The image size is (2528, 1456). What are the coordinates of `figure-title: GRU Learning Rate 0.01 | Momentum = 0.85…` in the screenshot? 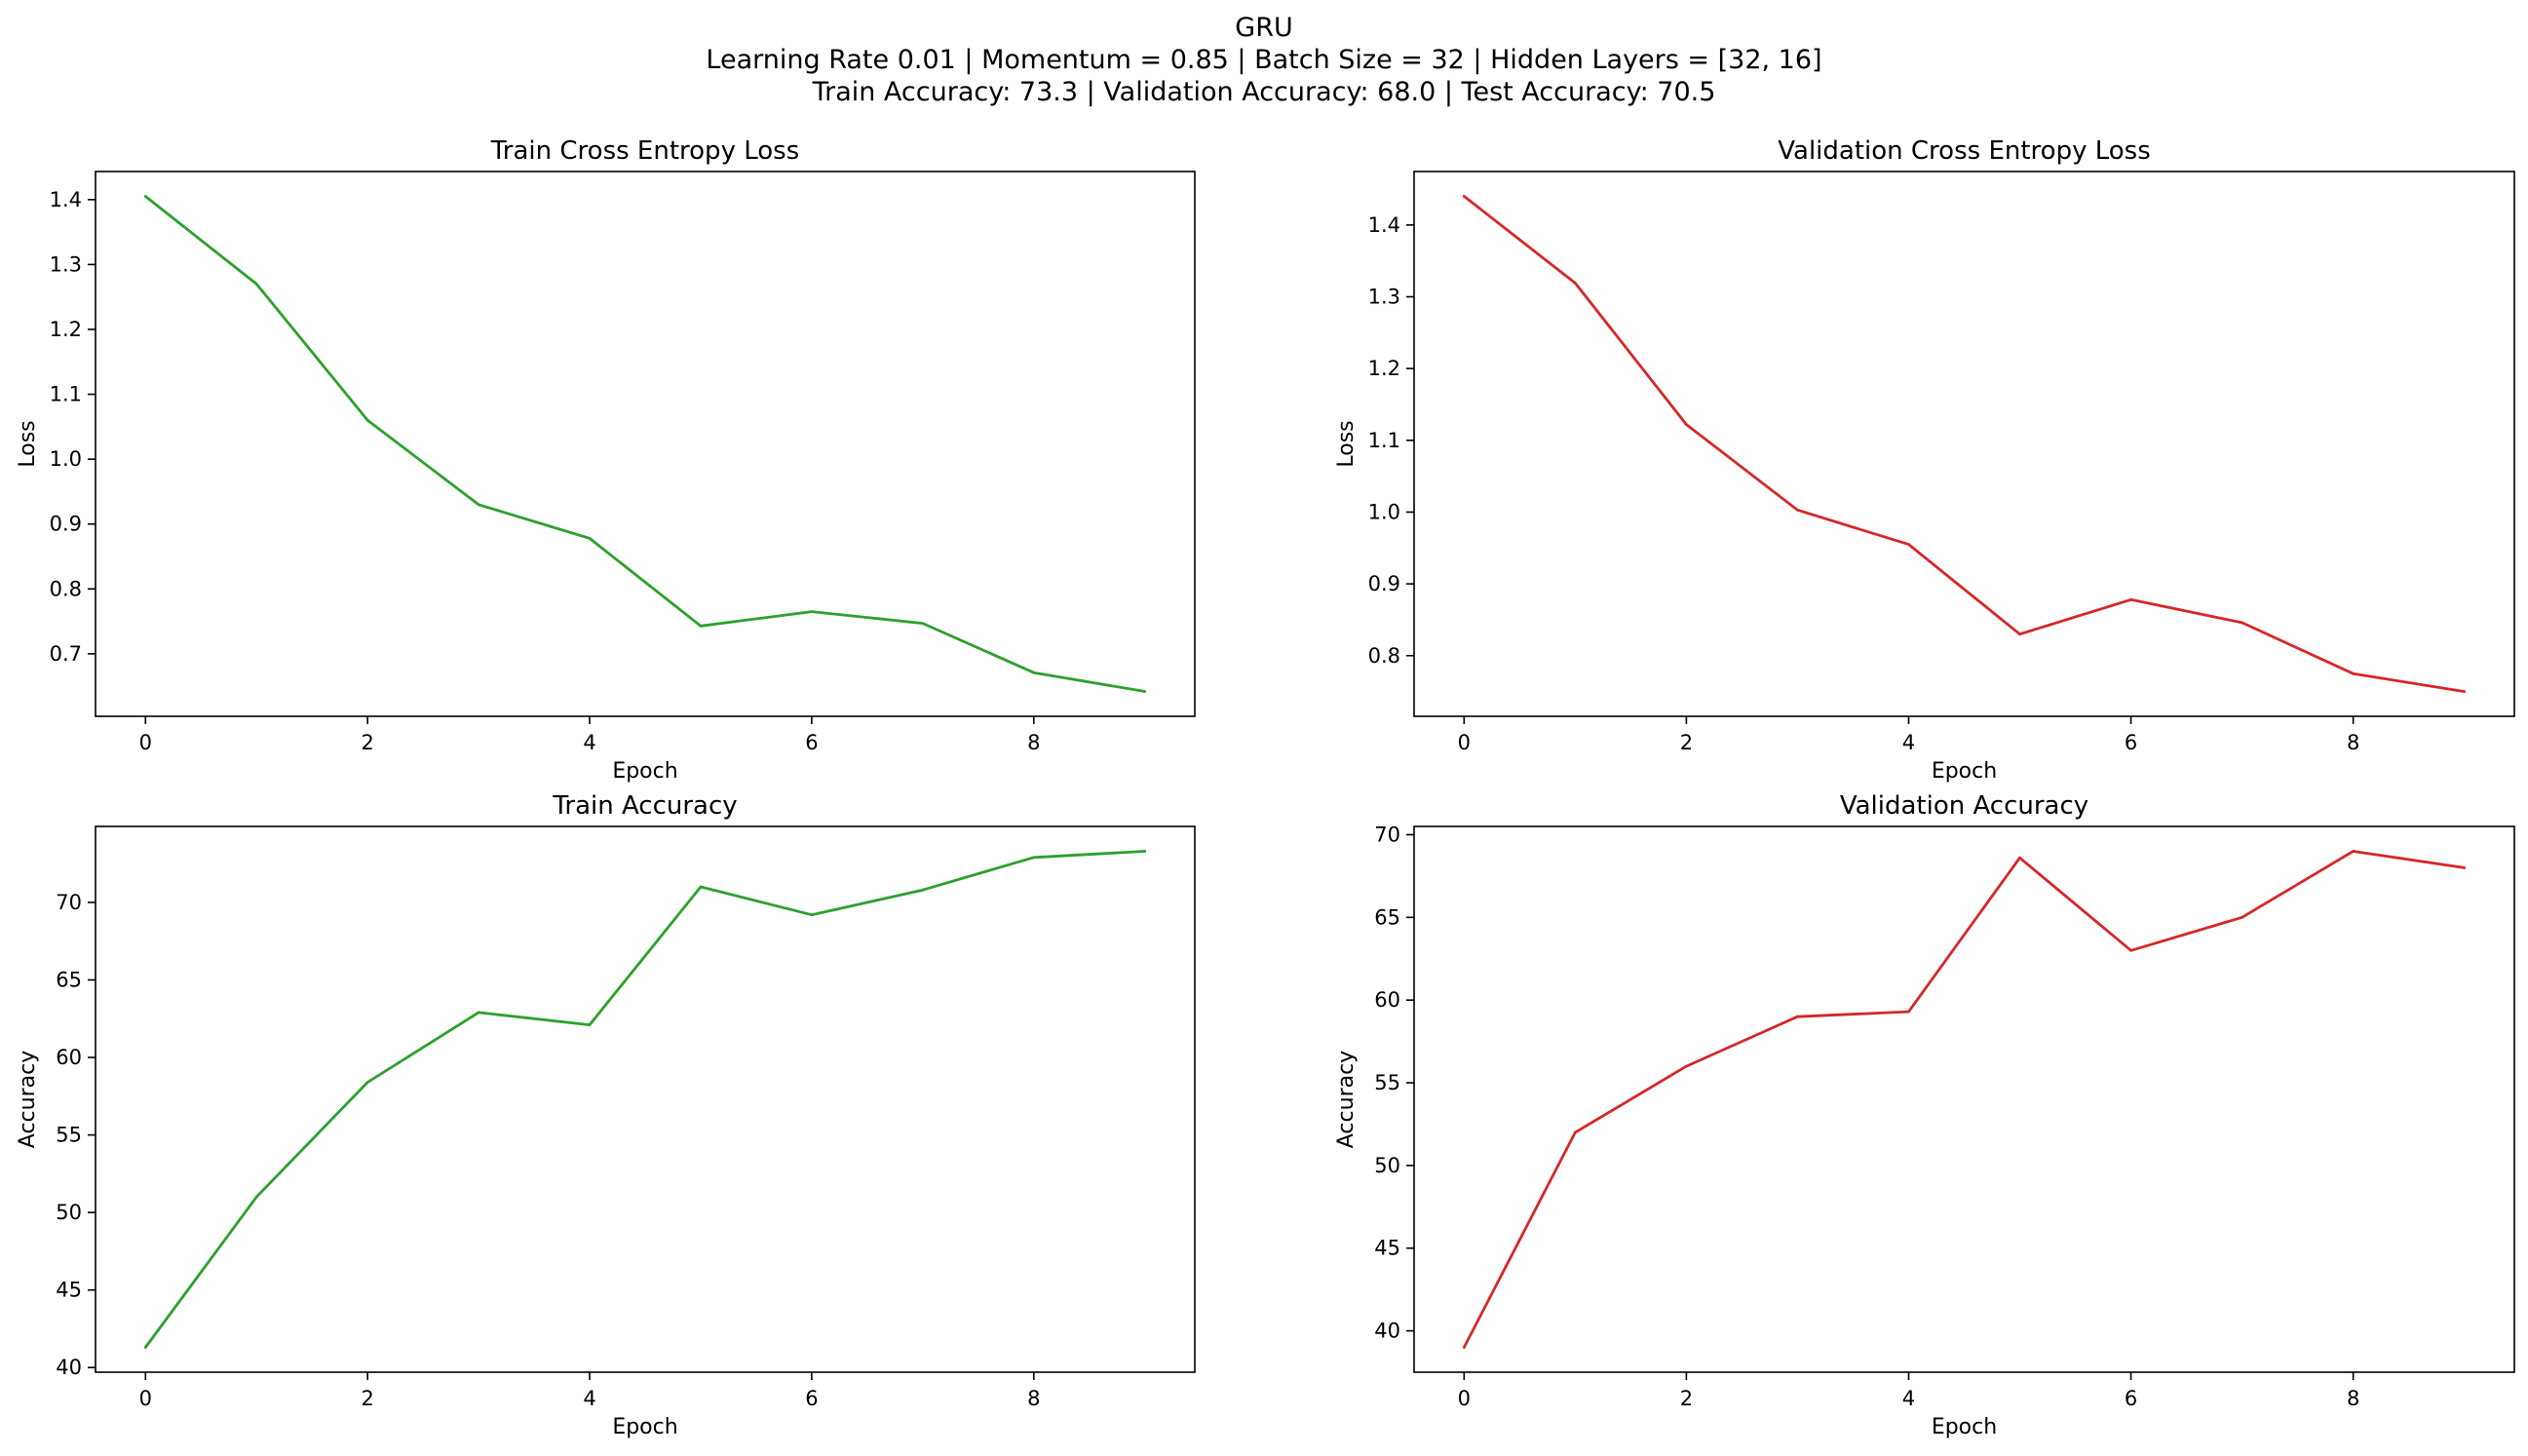 It's located at (1264, 60).